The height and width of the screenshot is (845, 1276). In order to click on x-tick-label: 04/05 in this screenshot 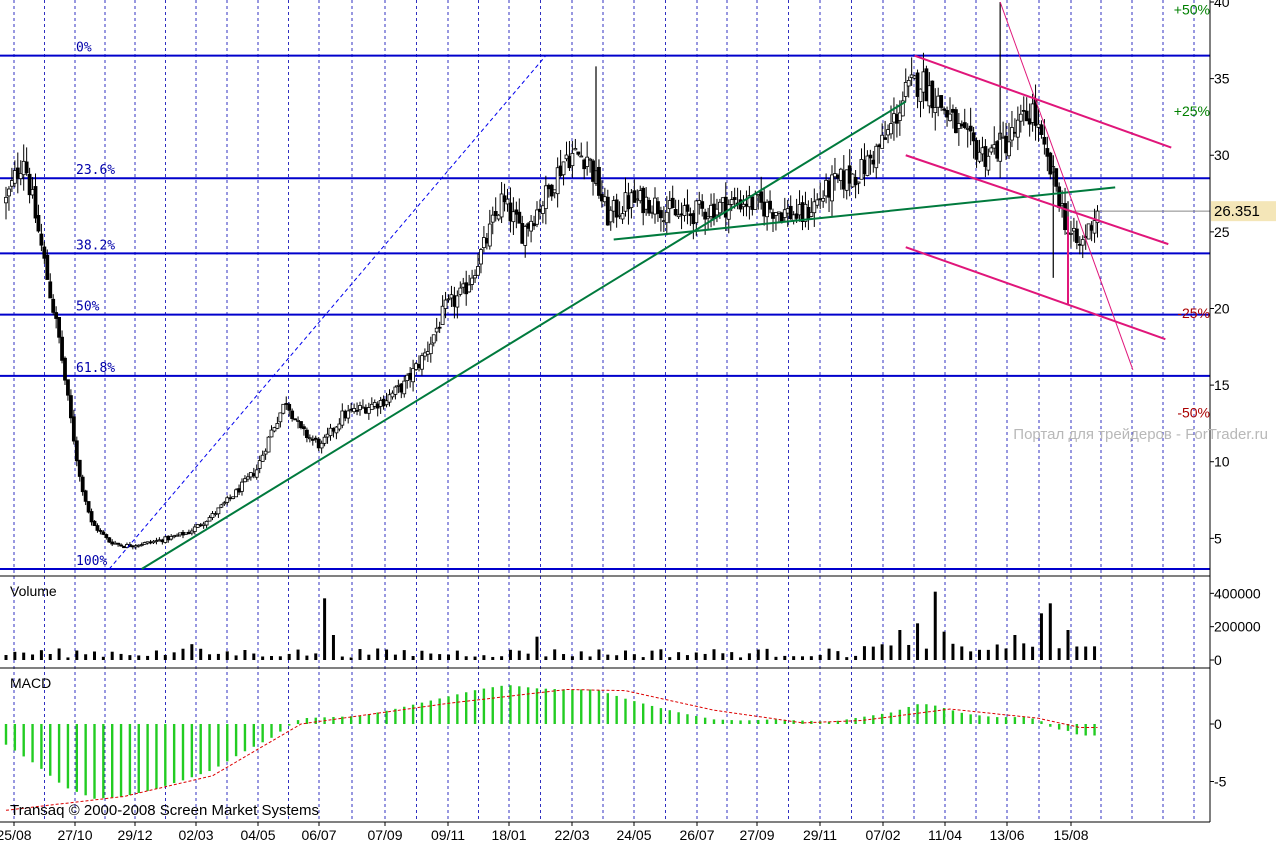, I will do `click(257, 835)`.